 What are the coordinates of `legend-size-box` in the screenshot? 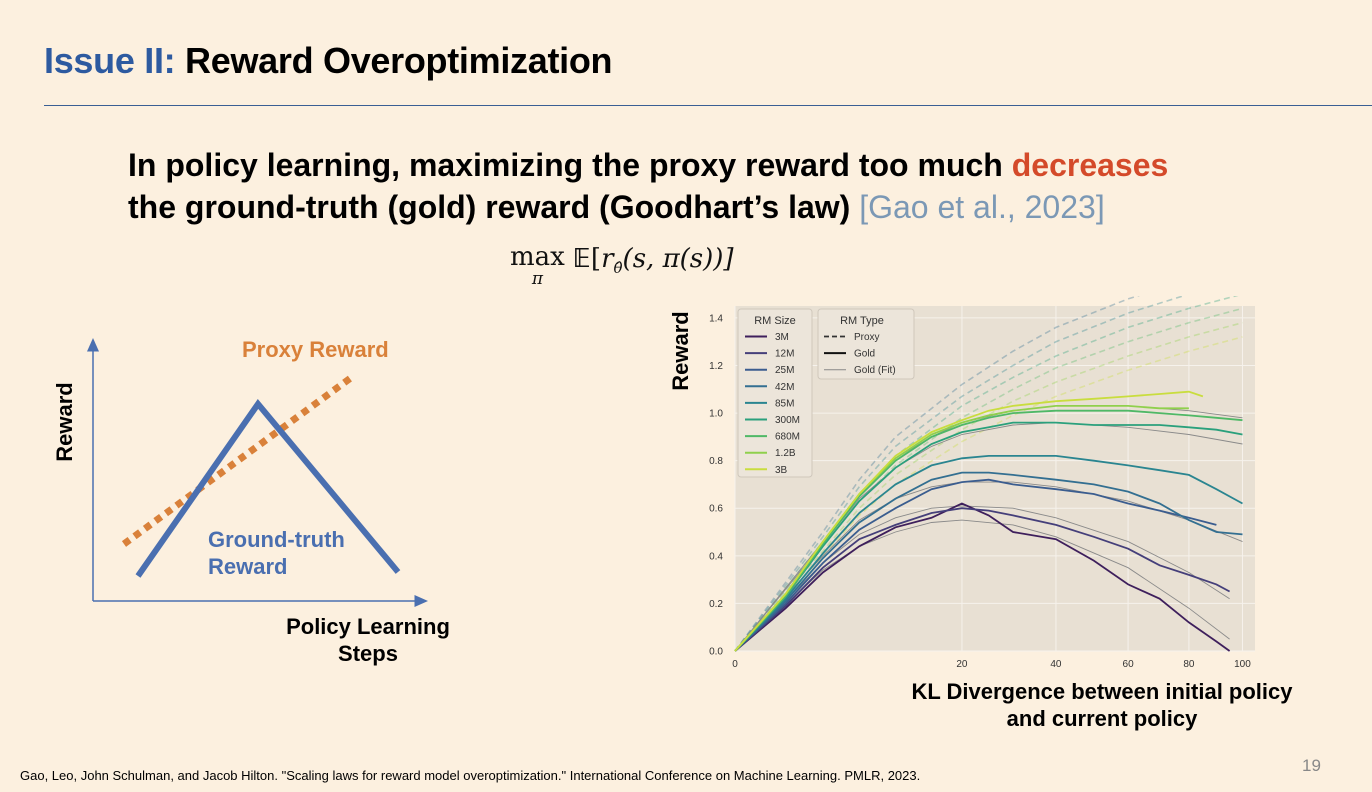 It's located at (775, 393).